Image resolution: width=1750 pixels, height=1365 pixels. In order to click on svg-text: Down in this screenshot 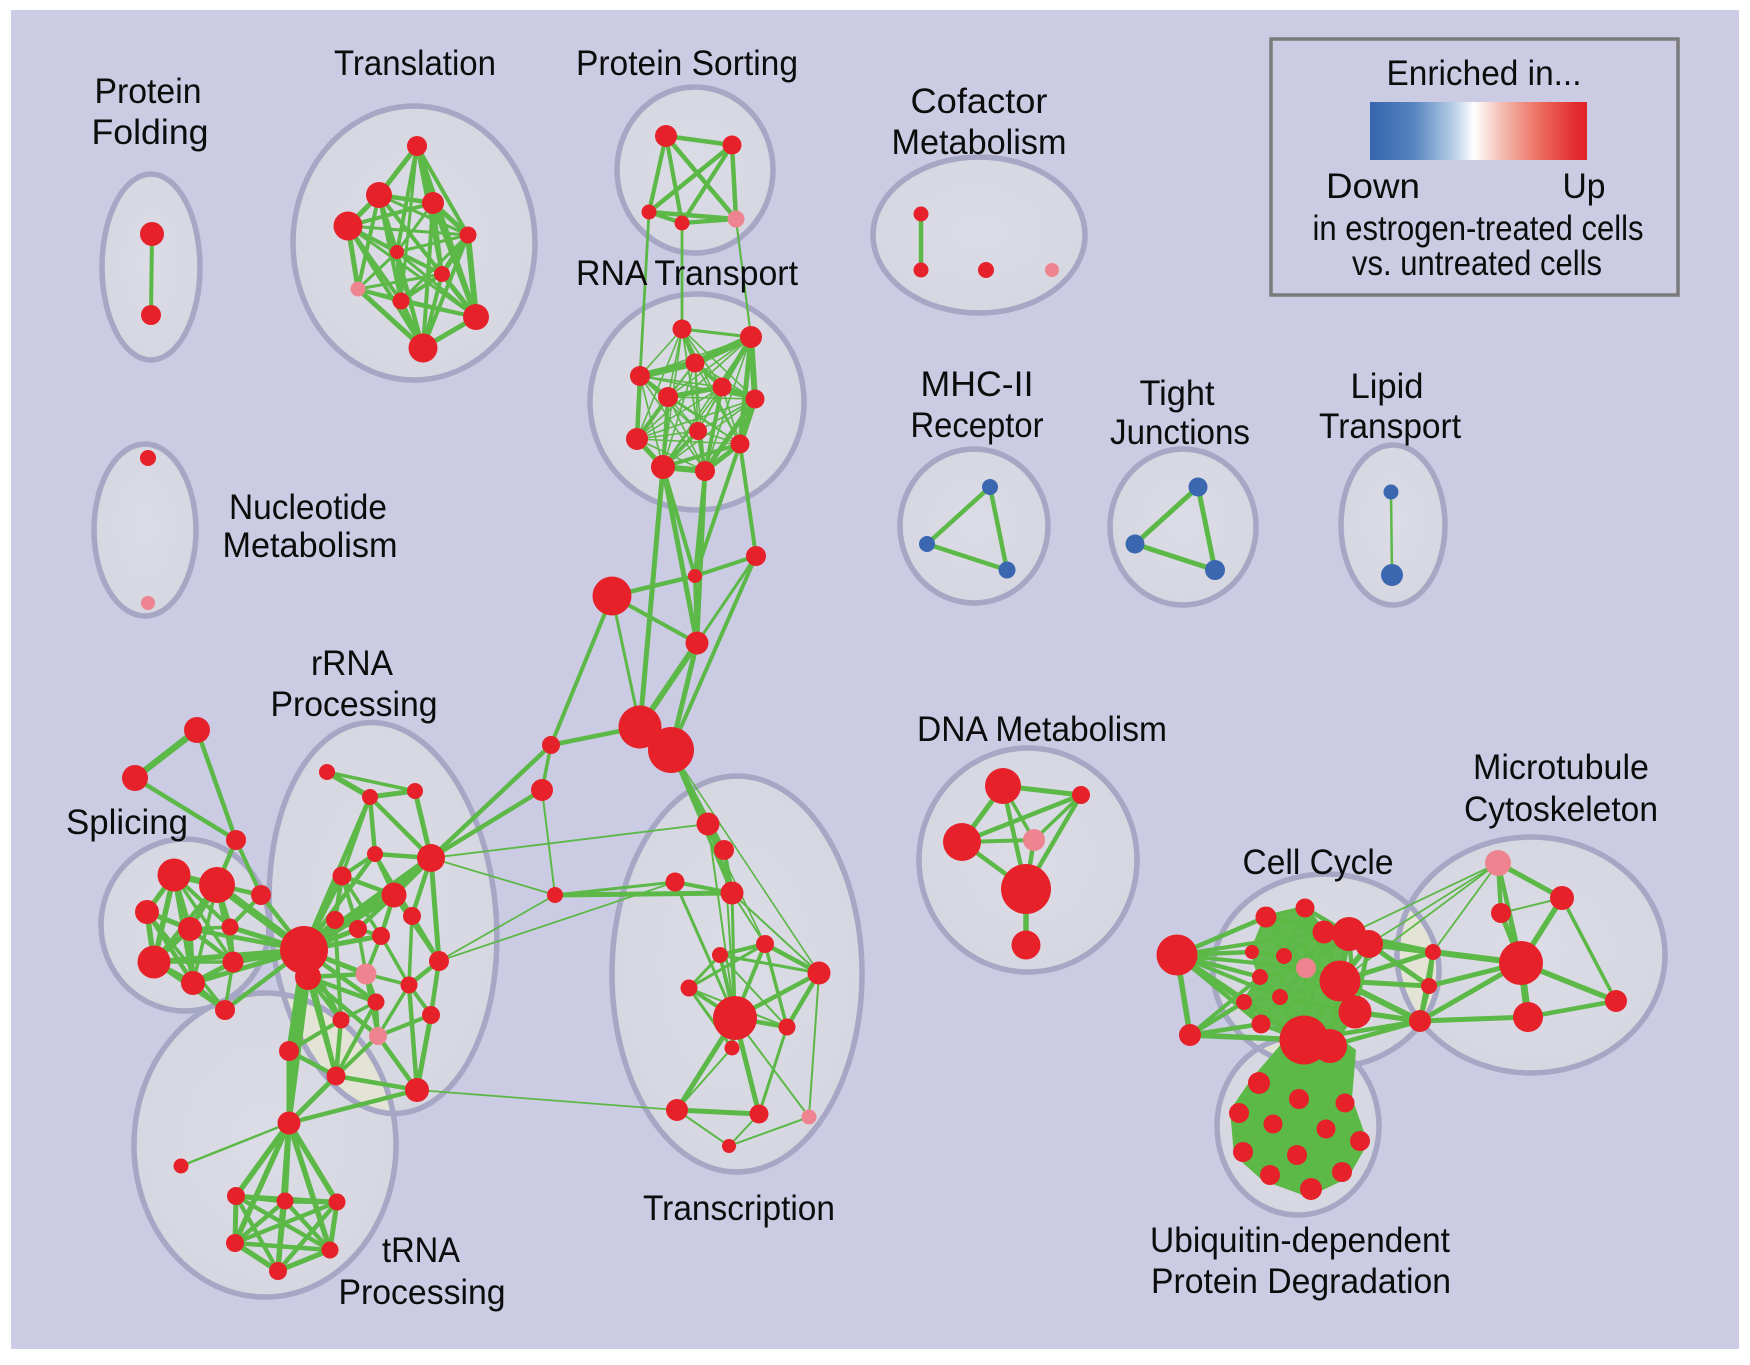, I will do `click(1373, 186)`.